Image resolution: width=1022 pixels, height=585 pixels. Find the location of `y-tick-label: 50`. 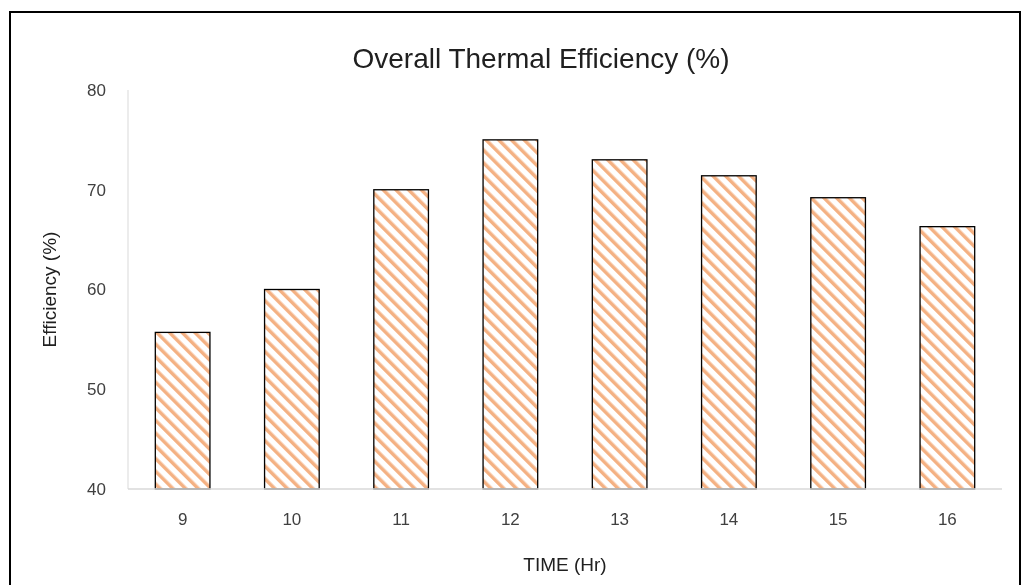

y-tick-label: 50 is located at coordinates (96, 390).